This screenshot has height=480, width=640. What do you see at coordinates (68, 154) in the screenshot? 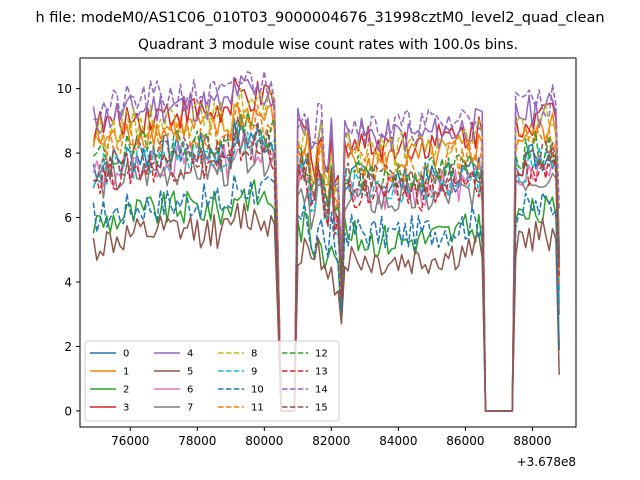
I see `y-tick-label: 8` at bounding box center [68, 154].